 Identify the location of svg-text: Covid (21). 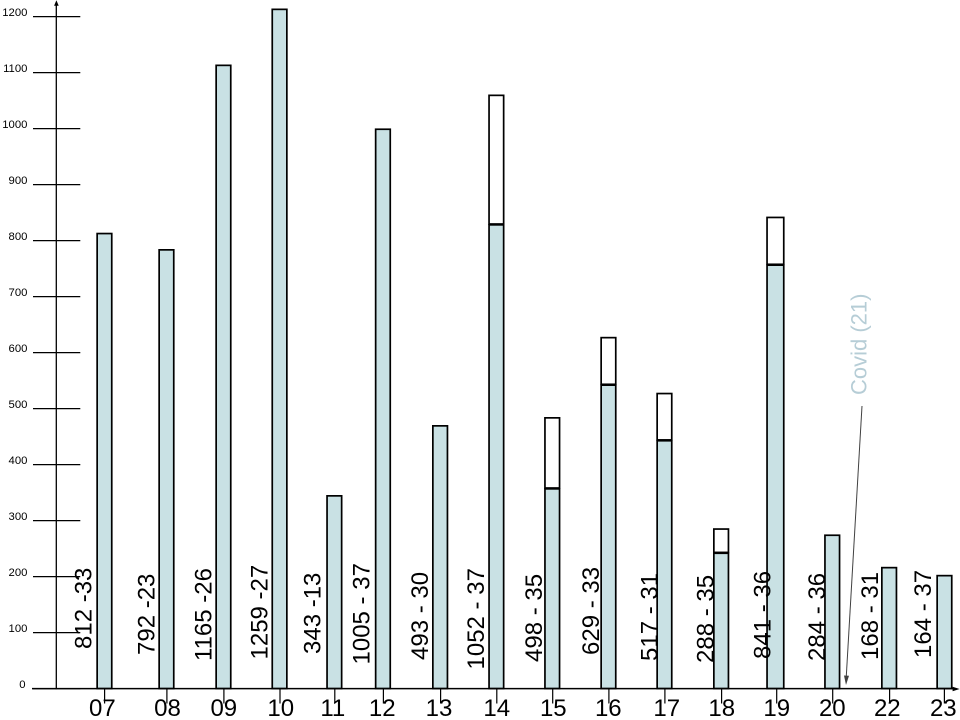
(859, 344).